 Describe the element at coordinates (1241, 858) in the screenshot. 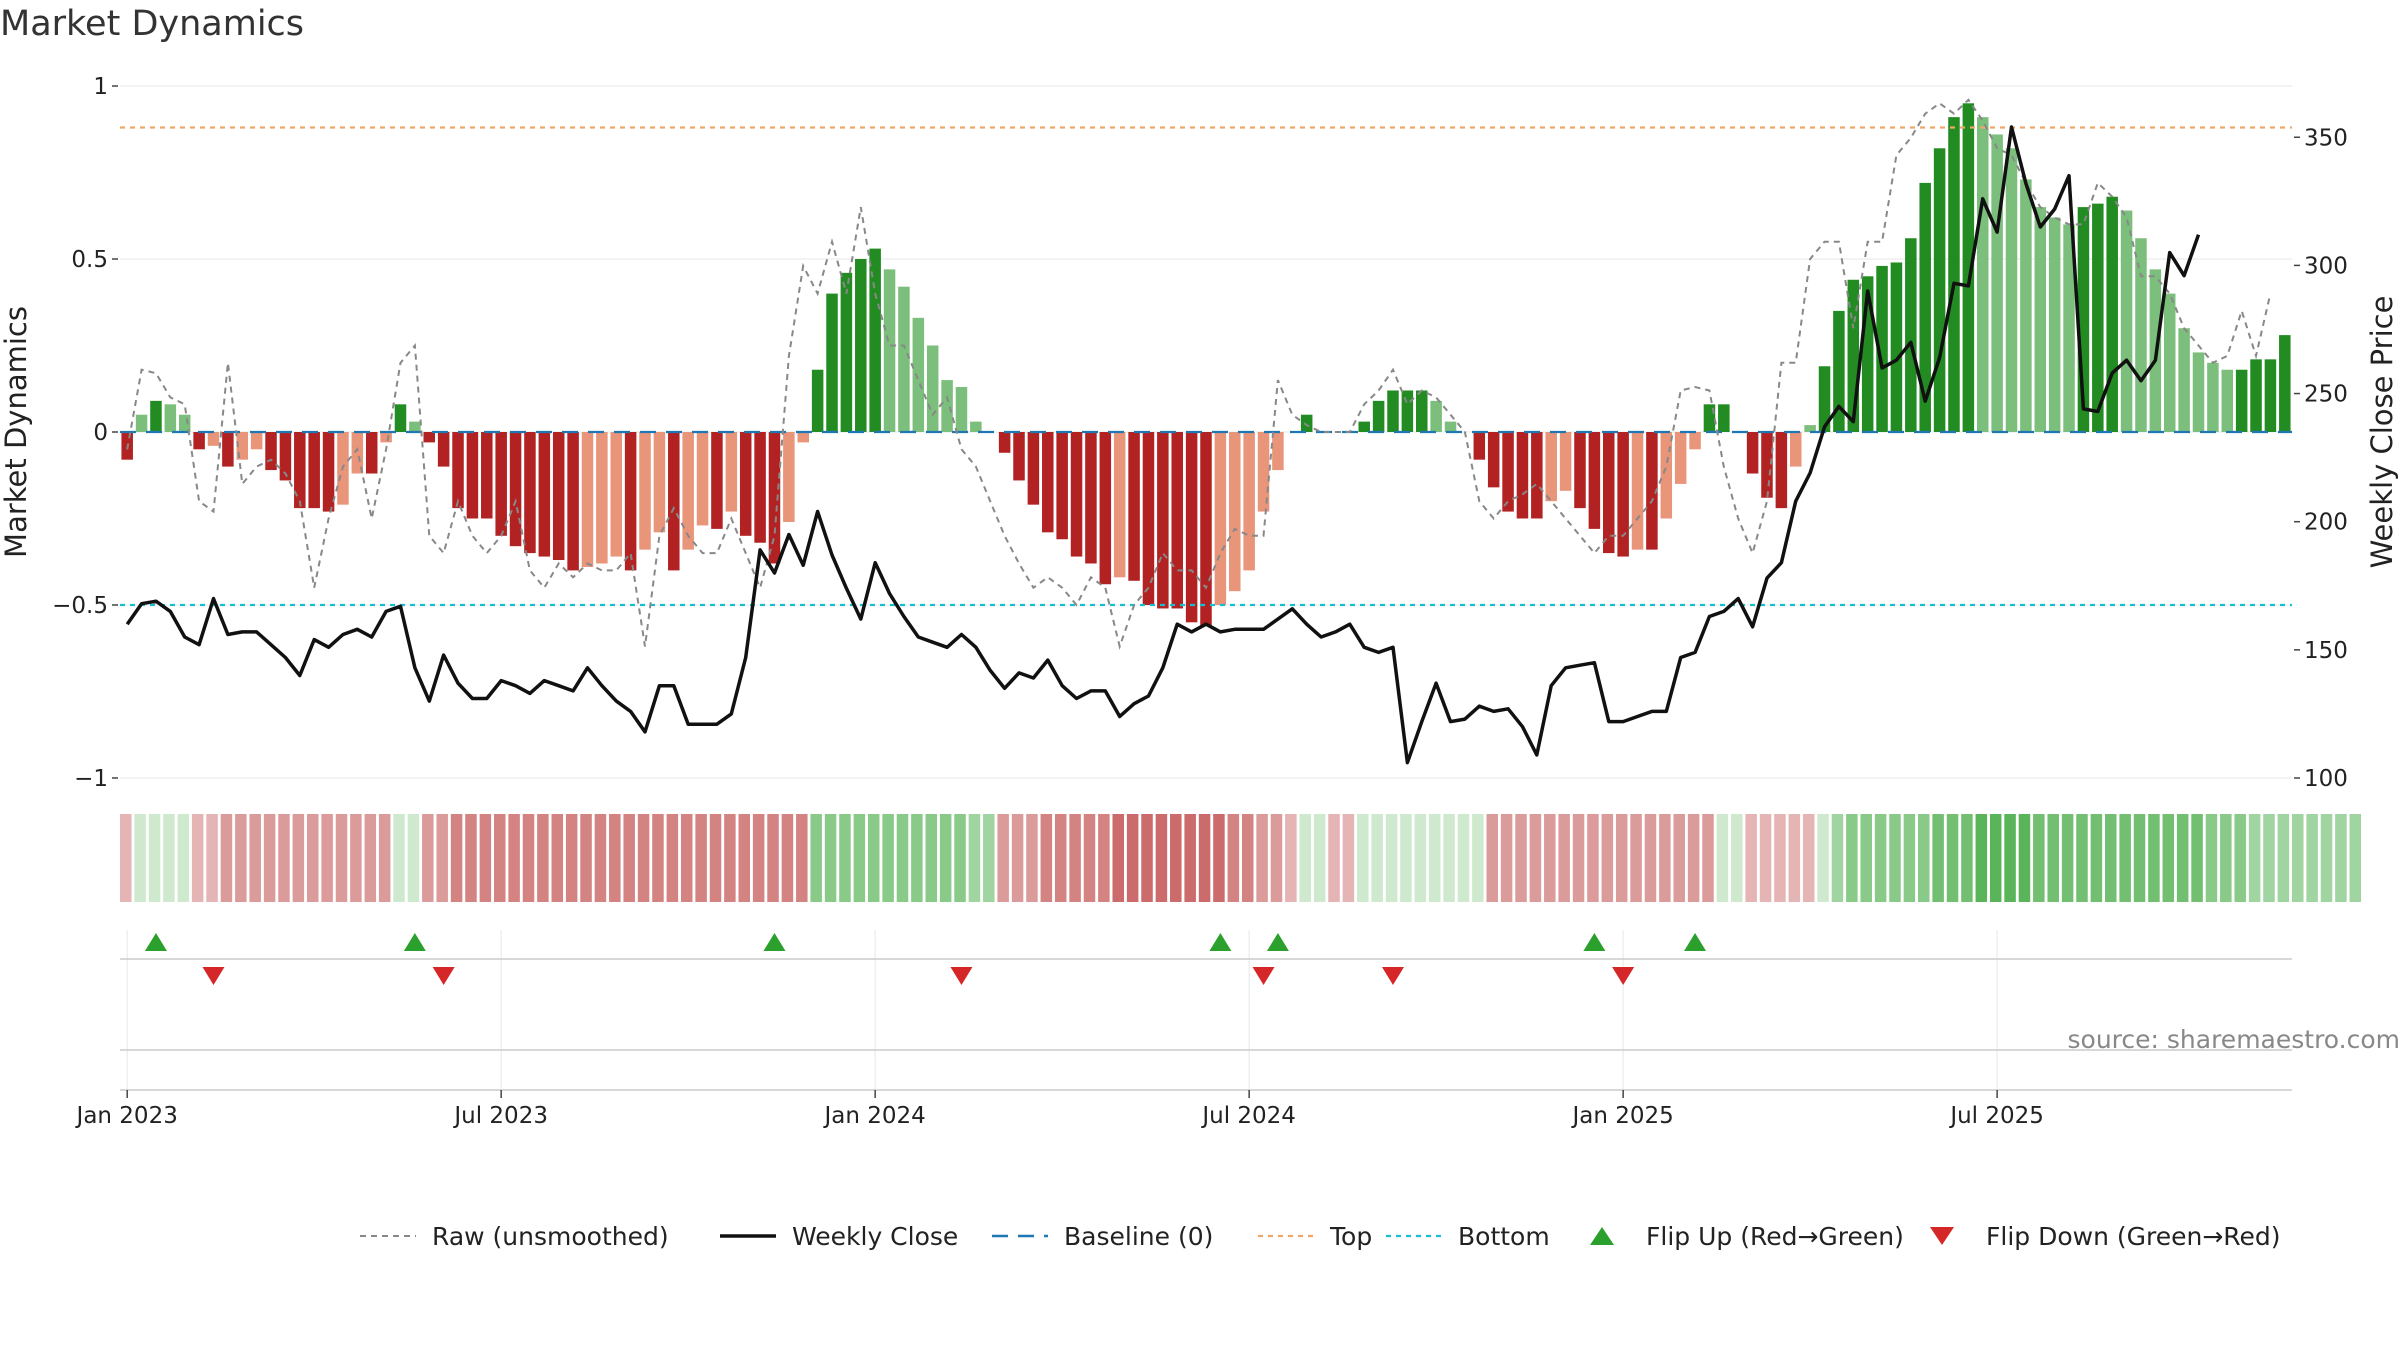

I see `regime-strip` at that location.